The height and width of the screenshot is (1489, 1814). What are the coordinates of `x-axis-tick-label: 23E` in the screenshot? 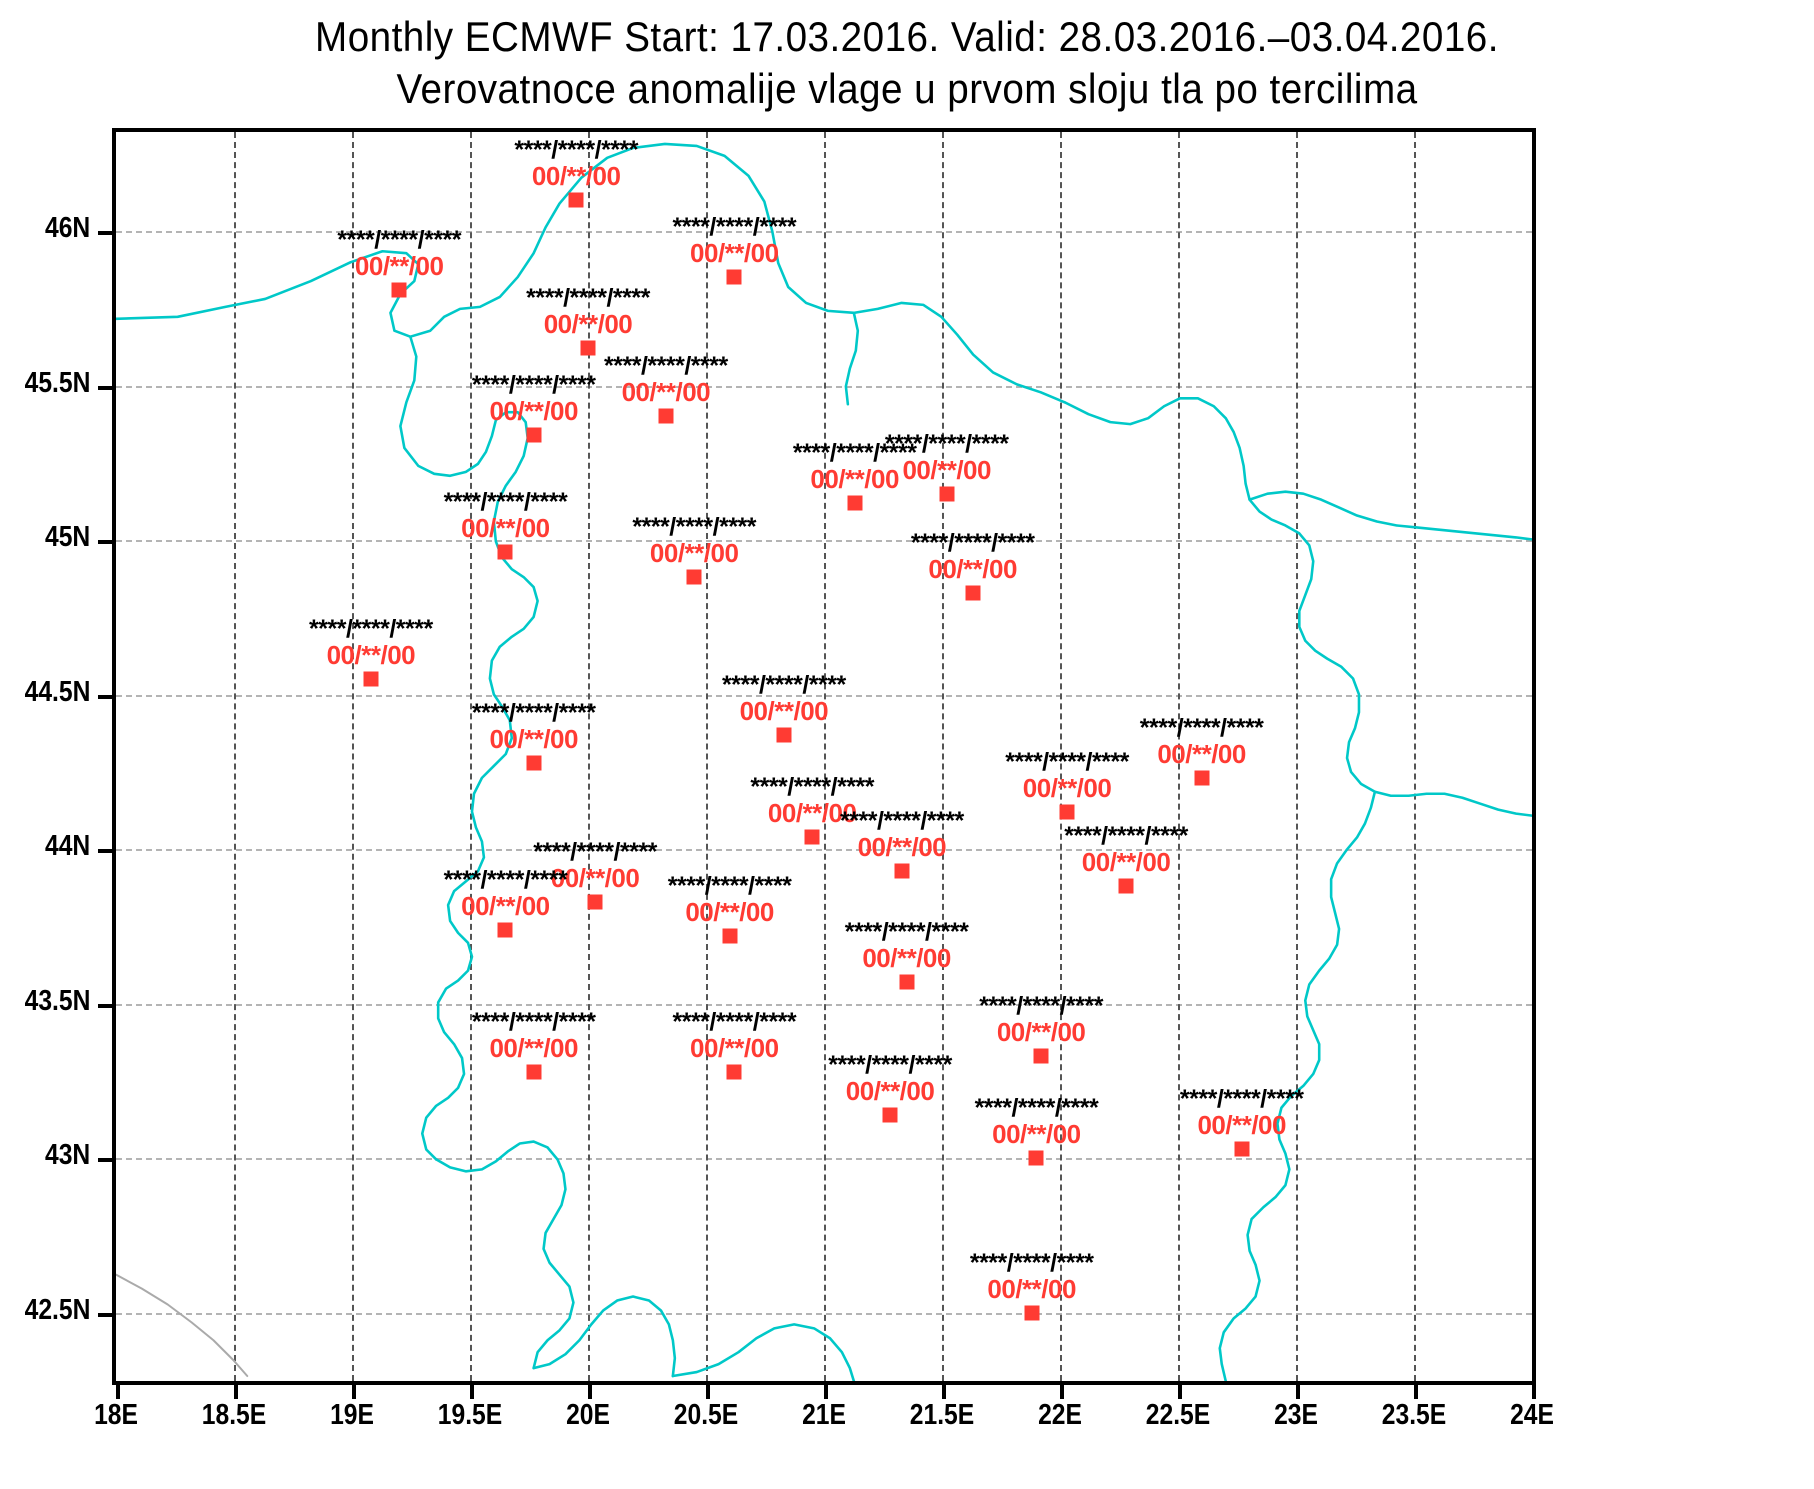 It's located at (1296, 1415).